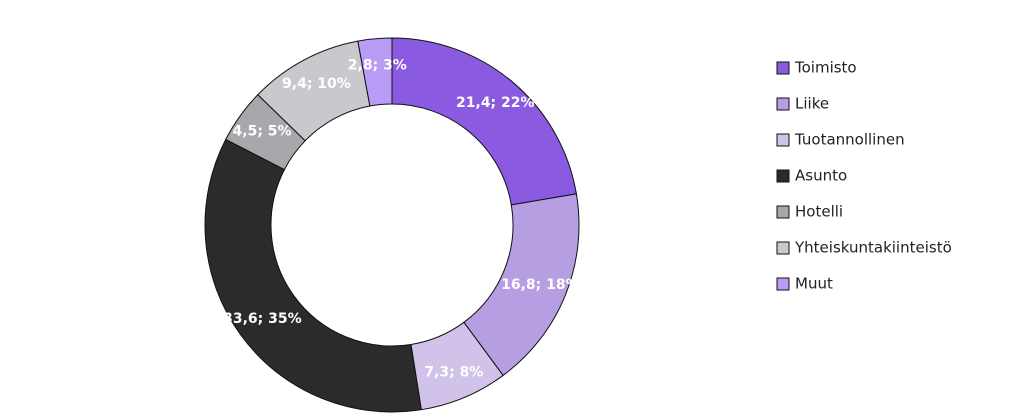 The width and height of the screenshot is (1024, 417). I want to click on data-label: 4,5; 5%, so click(262, 132).